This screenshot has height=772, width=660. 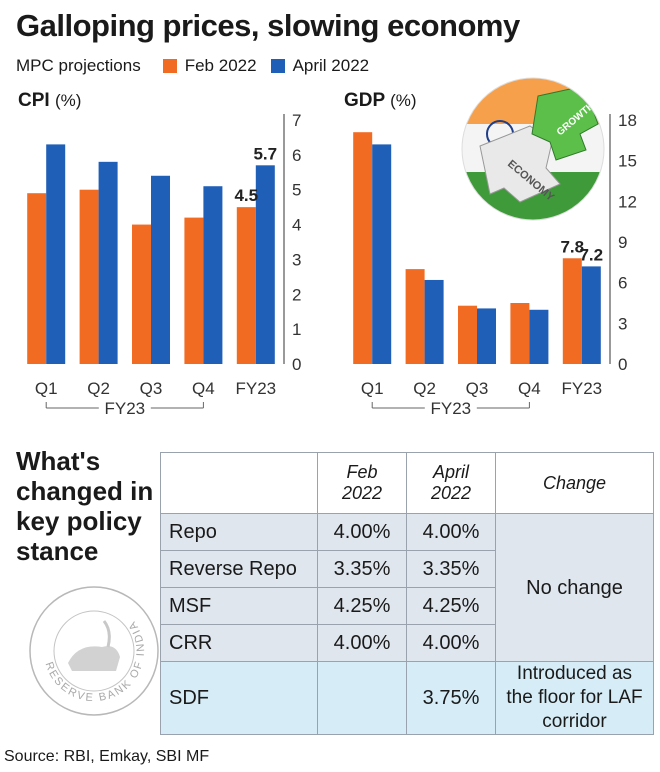 I want to click on table-row: CRR 4.00% 4.00%, so click(x=407, y=643).